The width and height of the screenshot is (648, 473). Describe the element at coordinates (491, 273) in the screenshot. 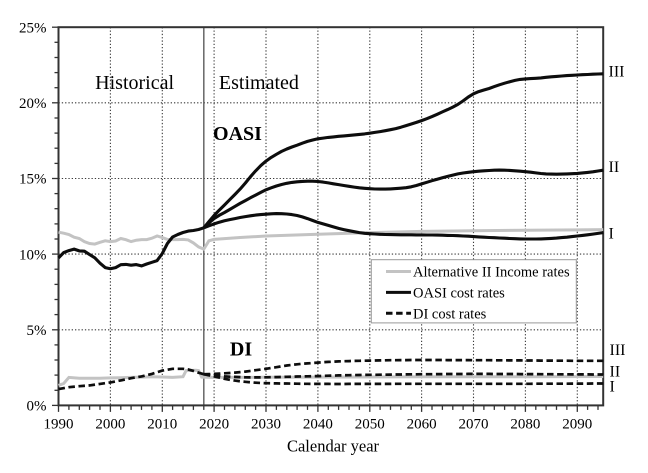

I see `svg-text: Alternative II Income rates` at that location.